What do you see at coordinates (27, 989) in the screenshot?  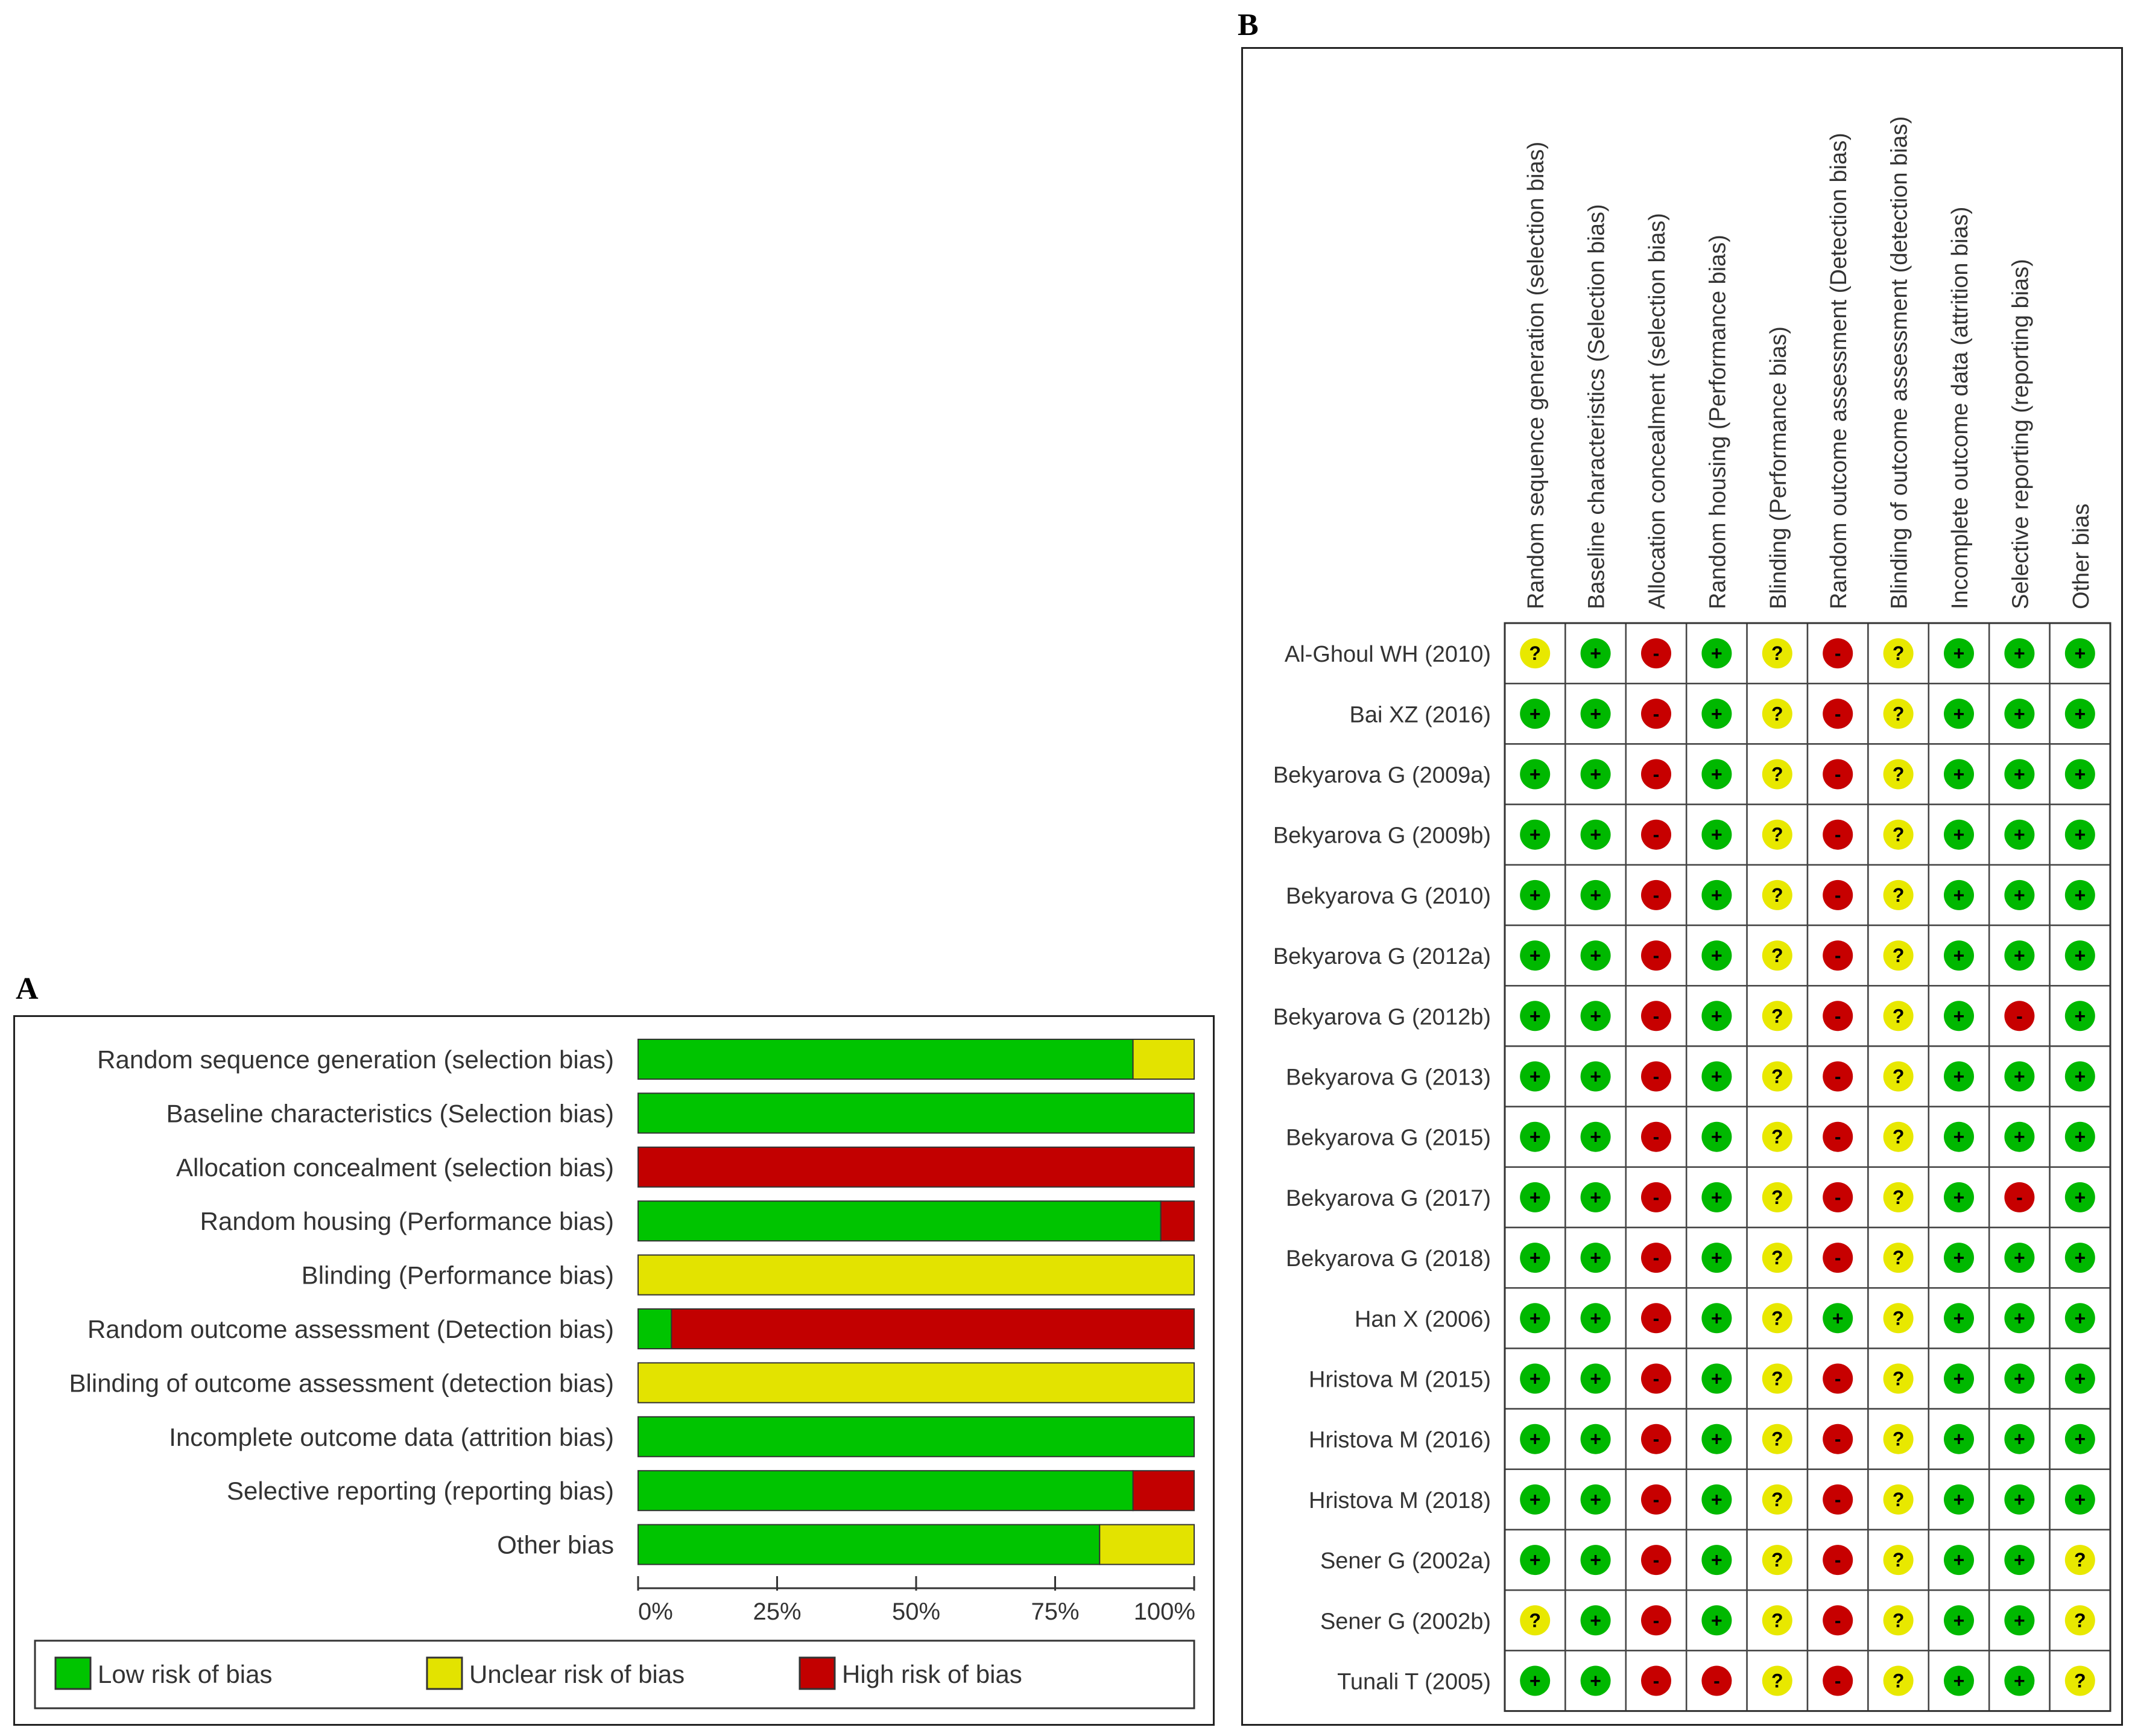 I see `panel-a-label: A` at bounding box center [27, 989].